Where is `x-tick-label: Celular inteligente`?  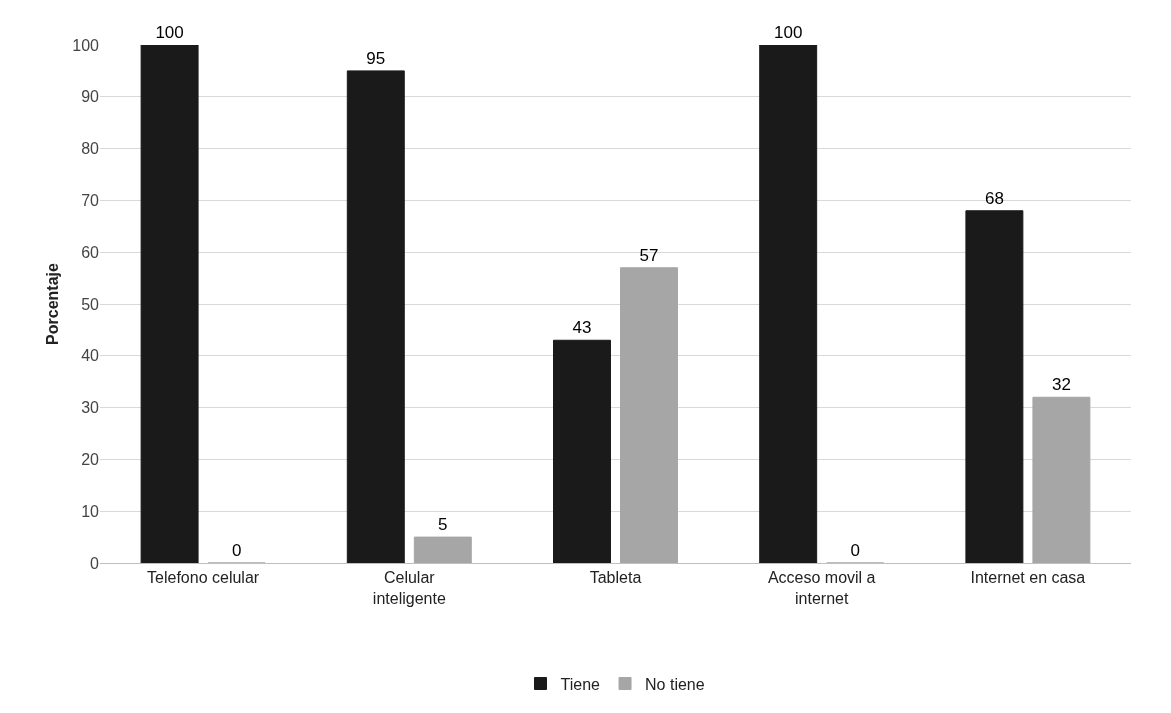
x-tick-label: Celular inteligente is located at coordinates (409, 588).